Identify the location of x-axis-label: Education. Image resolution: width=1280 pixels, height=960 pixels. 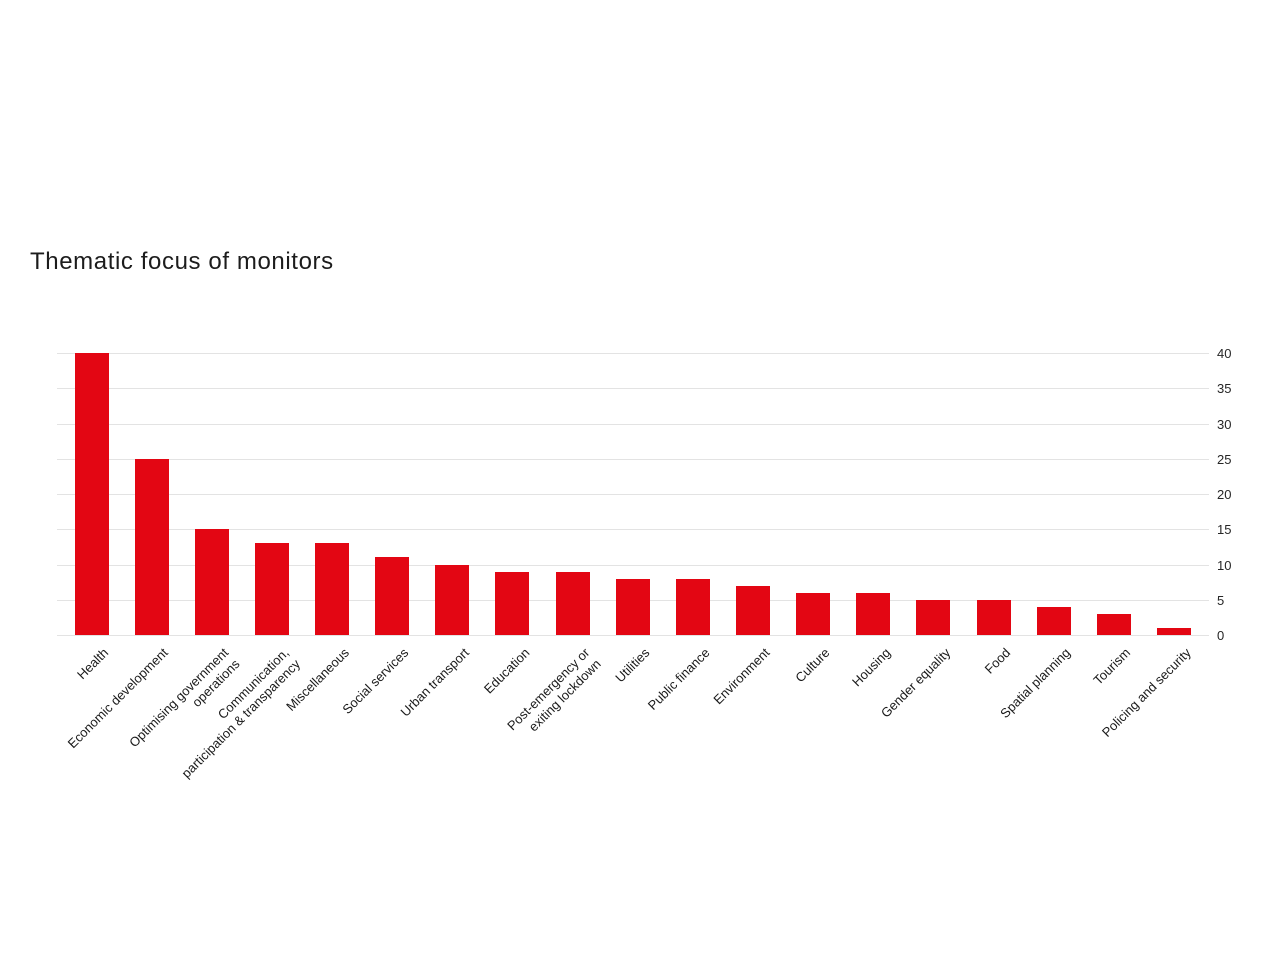
(506, 671).